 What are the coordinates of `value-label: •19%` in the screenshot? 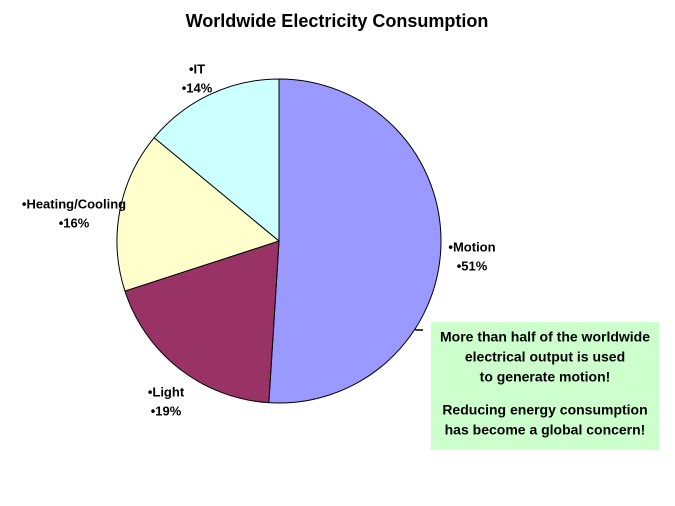 It's located at (166, 410).